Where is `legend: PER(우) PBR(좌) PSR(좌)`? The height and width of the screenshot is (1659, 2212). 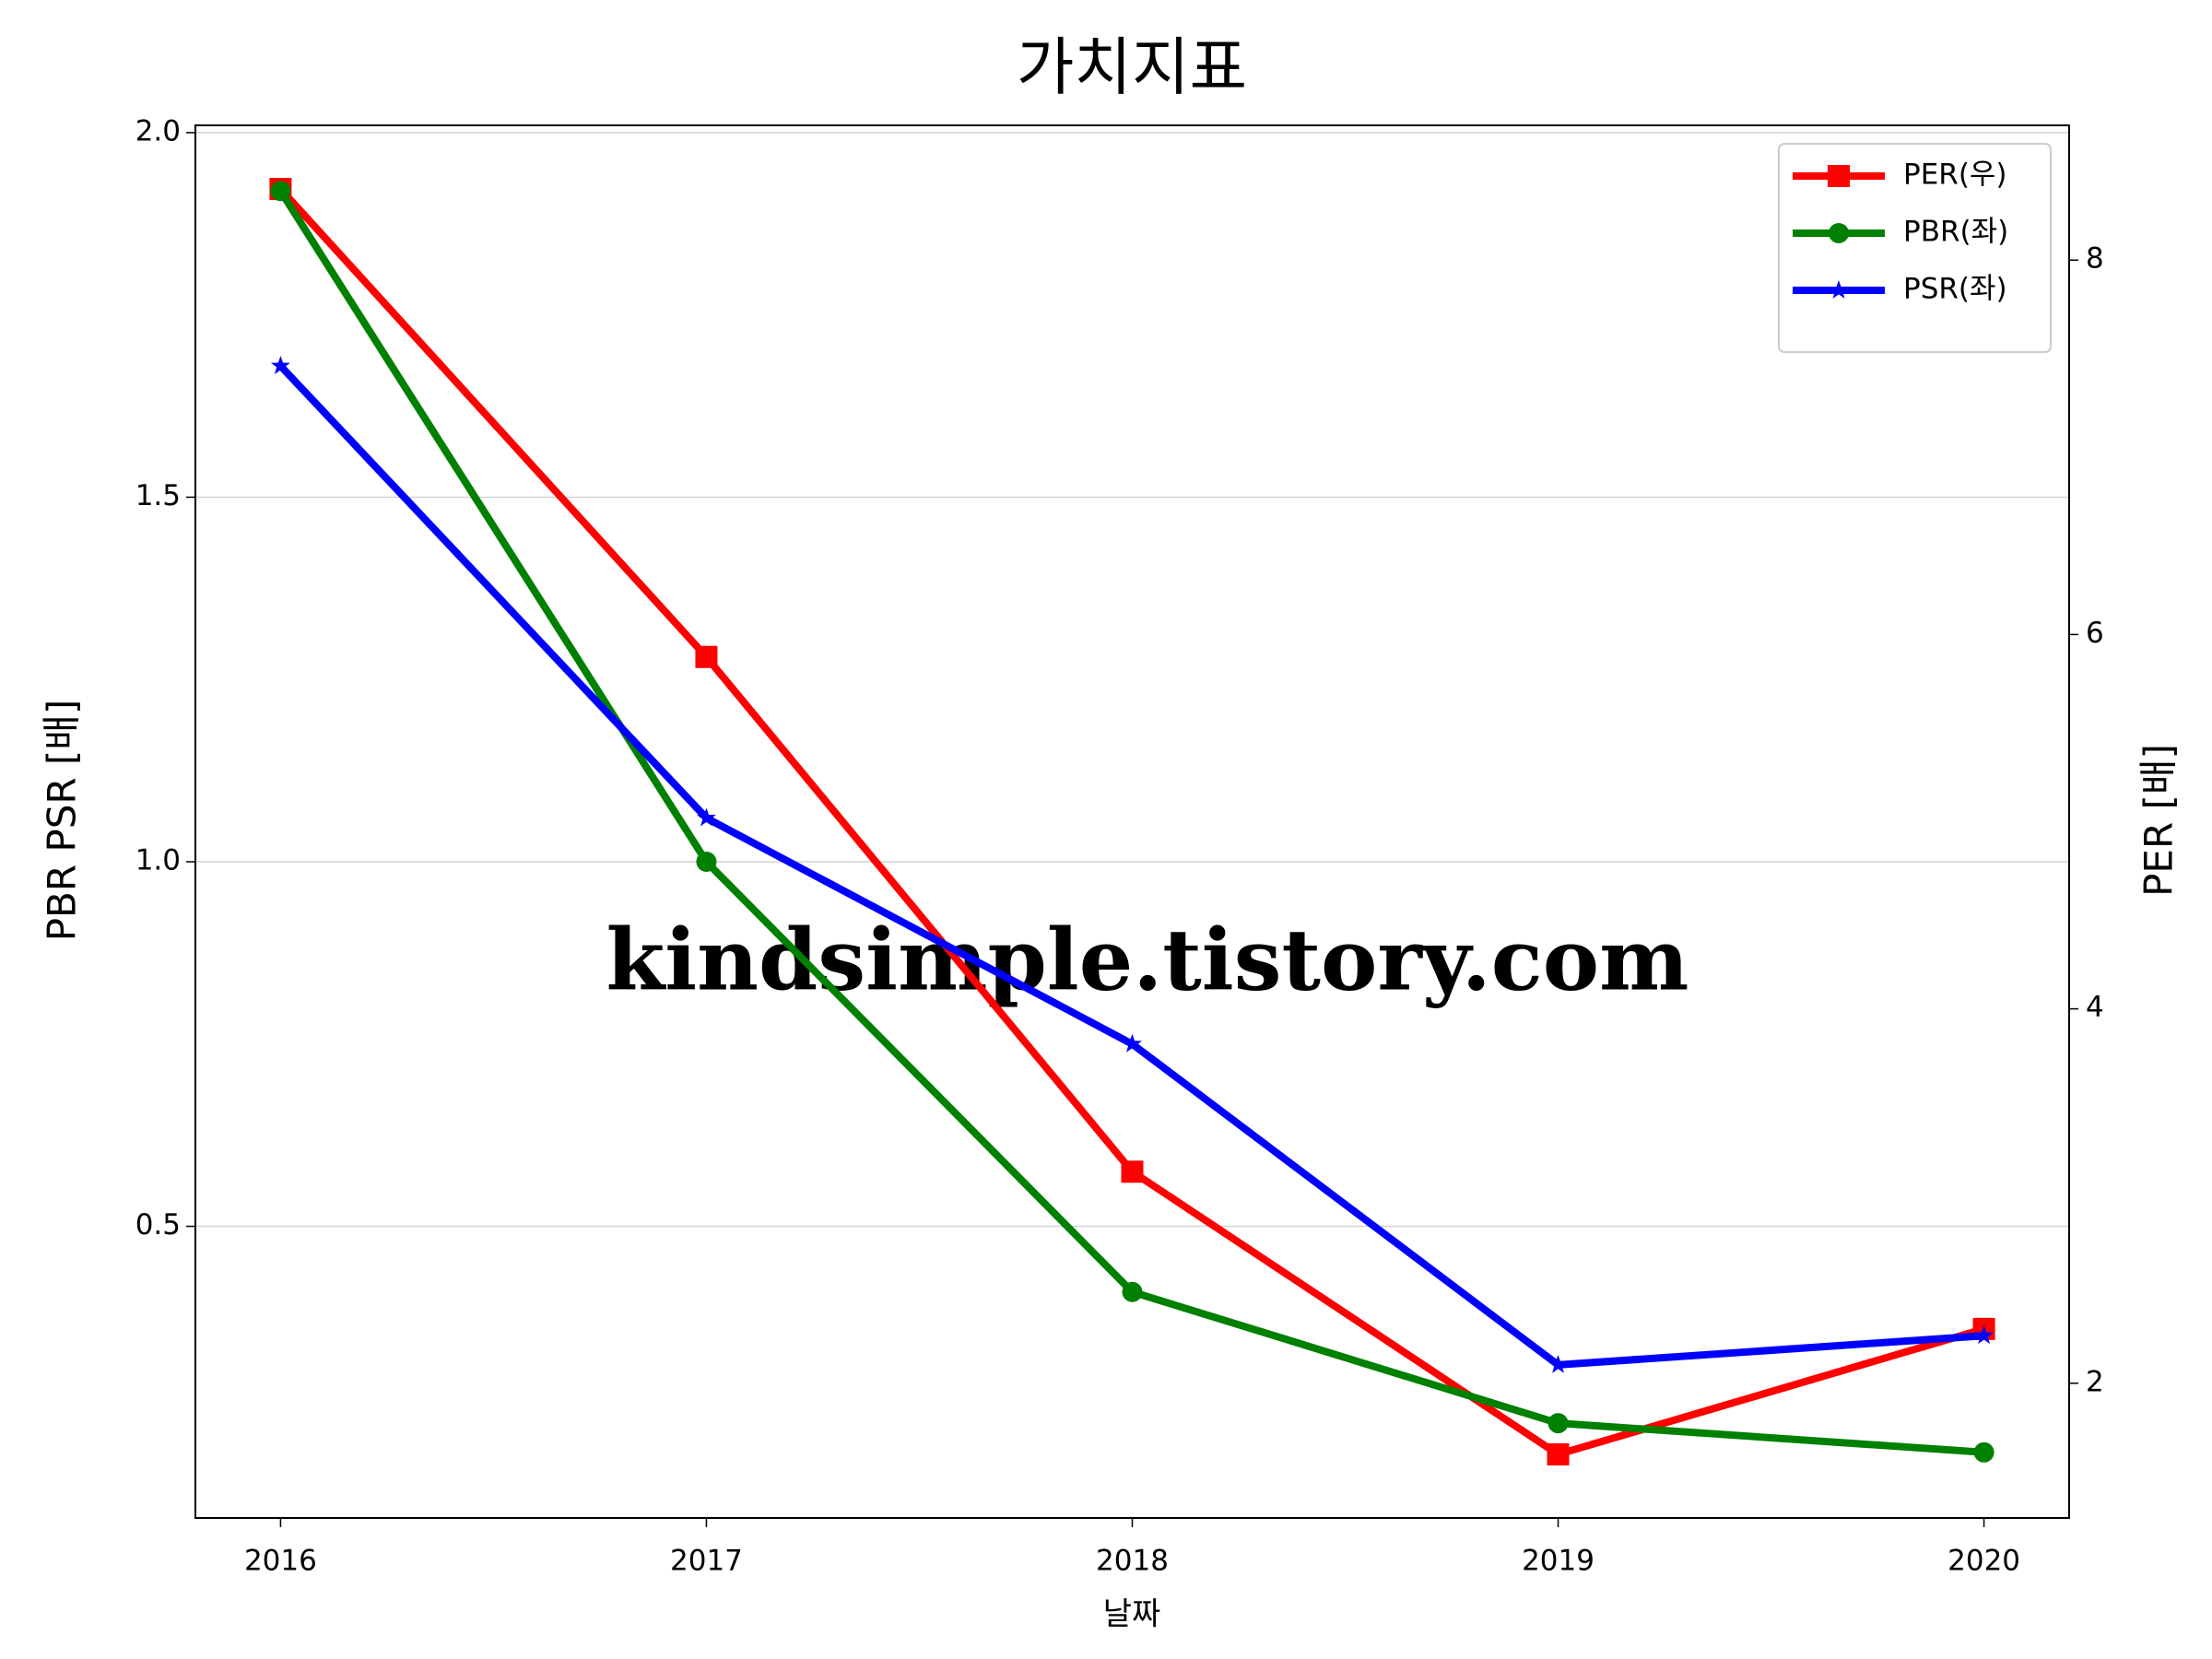 legend: PER(우) PBR(좌) PSR(좌) is located at coordinates (1915, 248).